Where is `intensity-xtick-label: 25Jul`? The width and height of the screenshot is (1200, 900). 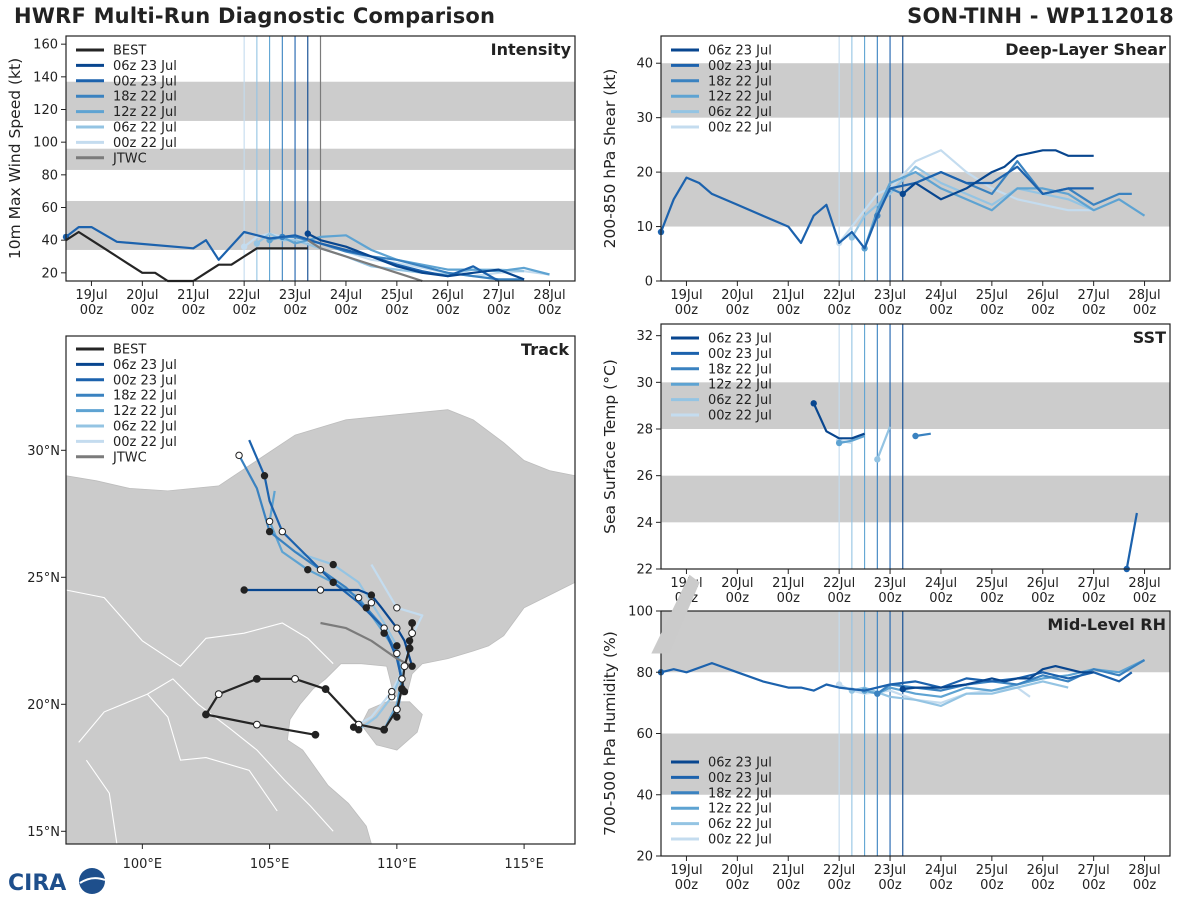 intensity-xtick-label: 25Jul is located at coordinates (397, 295).